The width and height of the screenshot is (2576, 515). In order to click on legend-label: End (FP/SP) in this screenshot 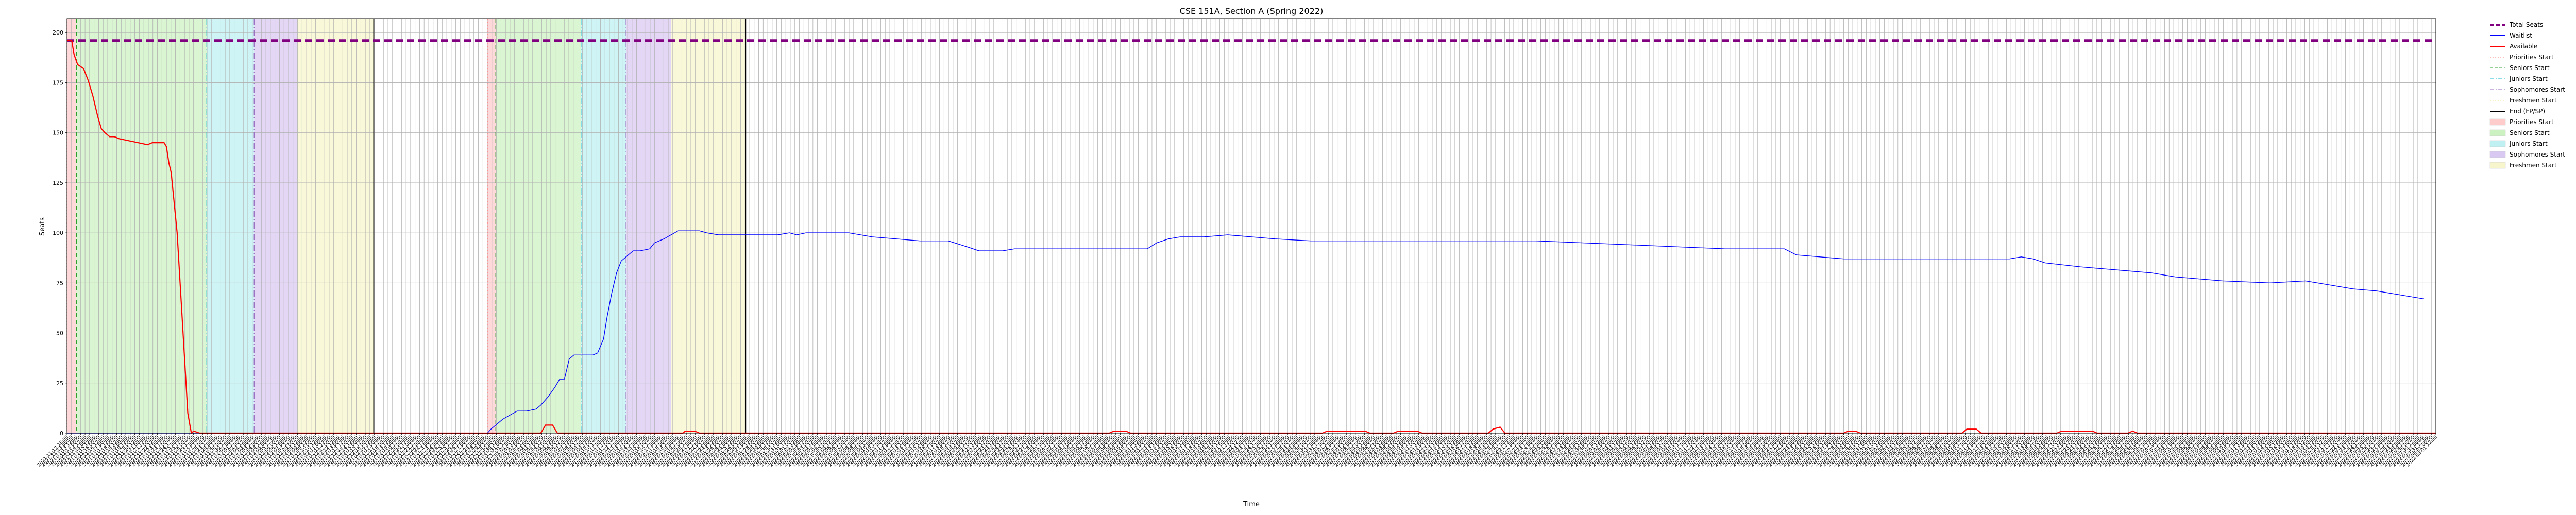, I will do `click(2527, 111)`.